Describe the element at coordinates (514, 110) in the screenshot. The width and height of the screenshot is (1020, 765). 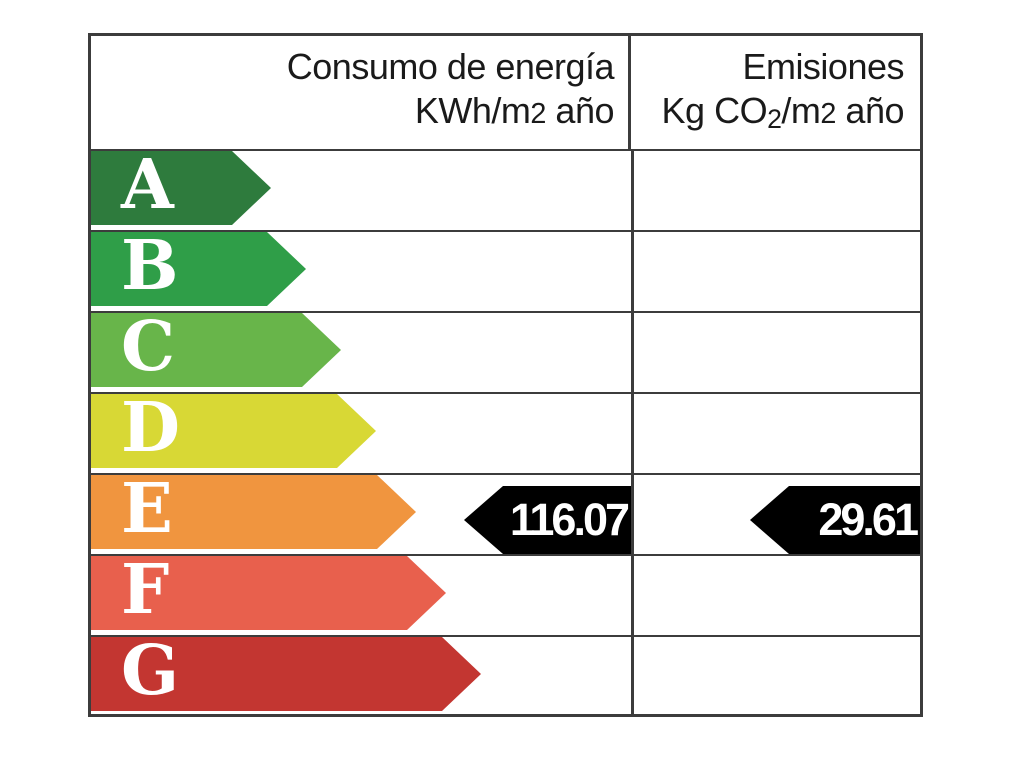
I see `header-consumo-line2: KWh/m2 año` at that location.